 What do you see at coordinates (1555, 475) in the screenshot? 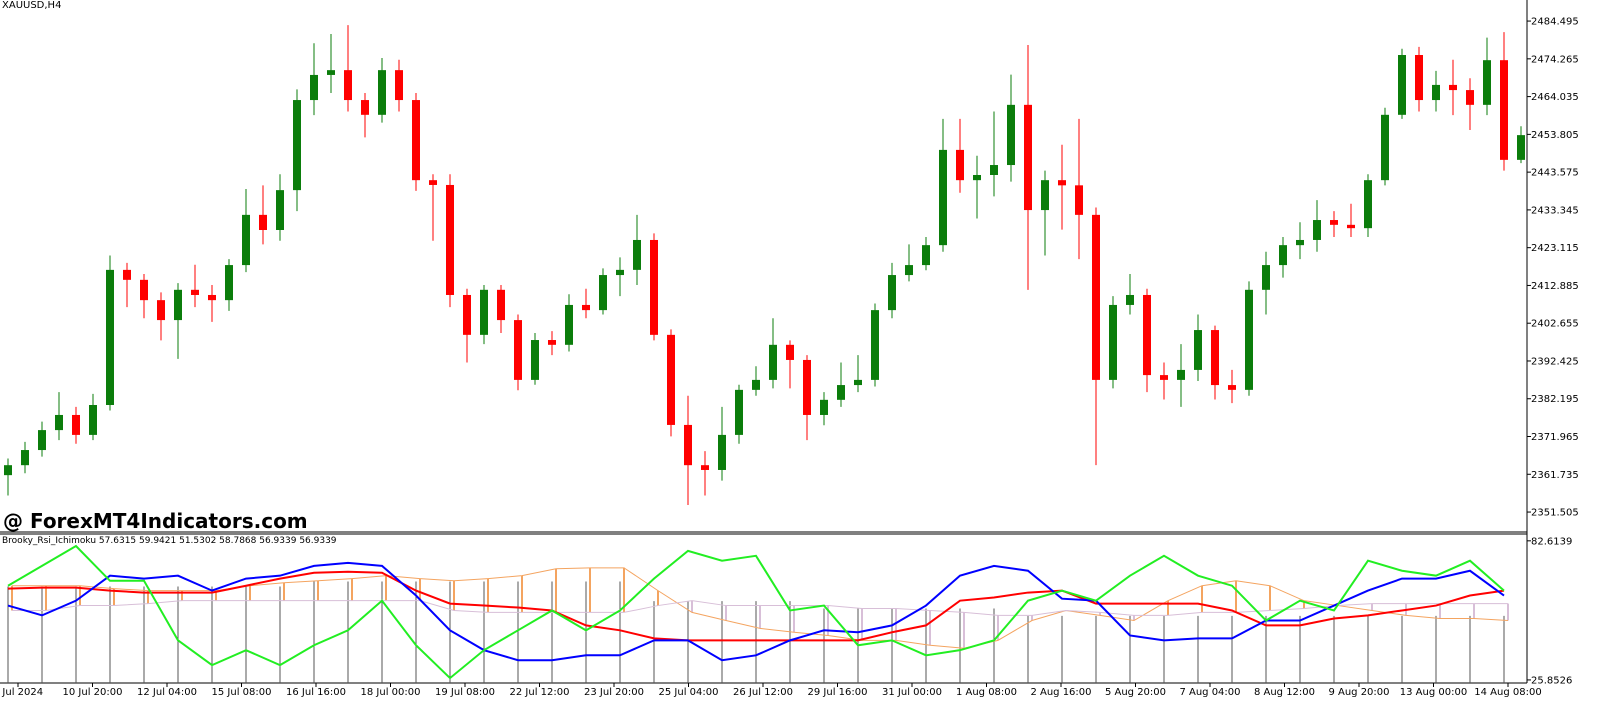
I see `y-tick-label: 2361.735` at bounding box center [1555, 475].